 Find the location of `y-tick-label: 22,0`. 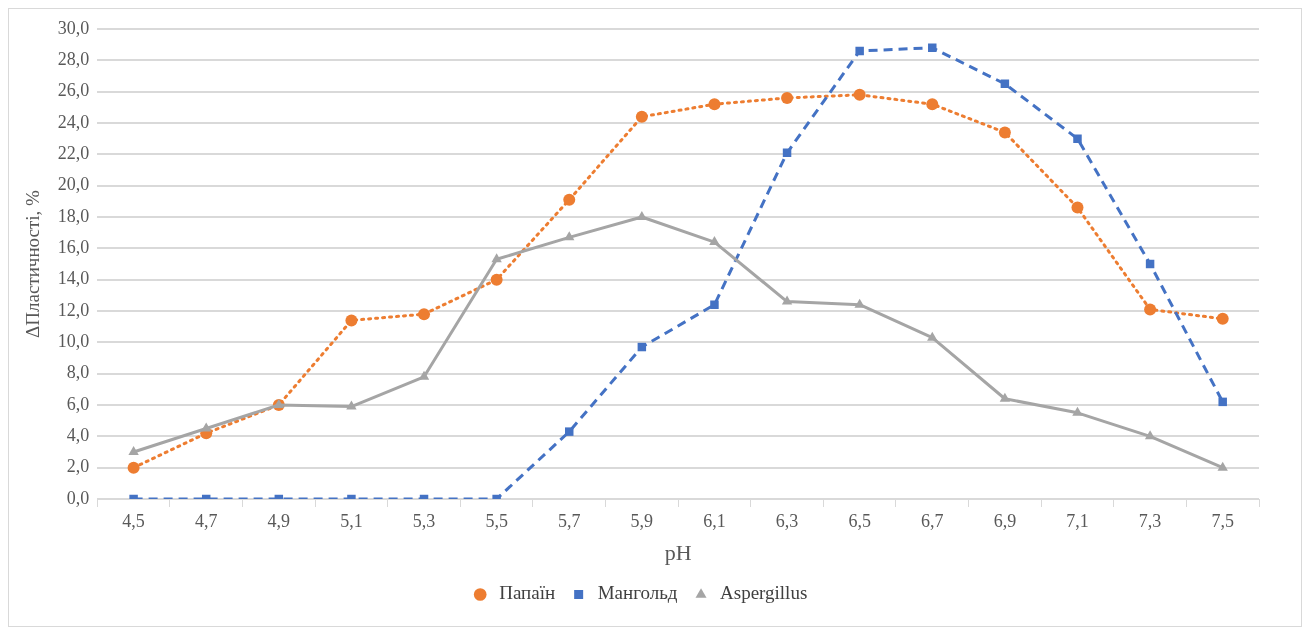

y-tick-label: 22,0 is located at coordinates (73, 153).